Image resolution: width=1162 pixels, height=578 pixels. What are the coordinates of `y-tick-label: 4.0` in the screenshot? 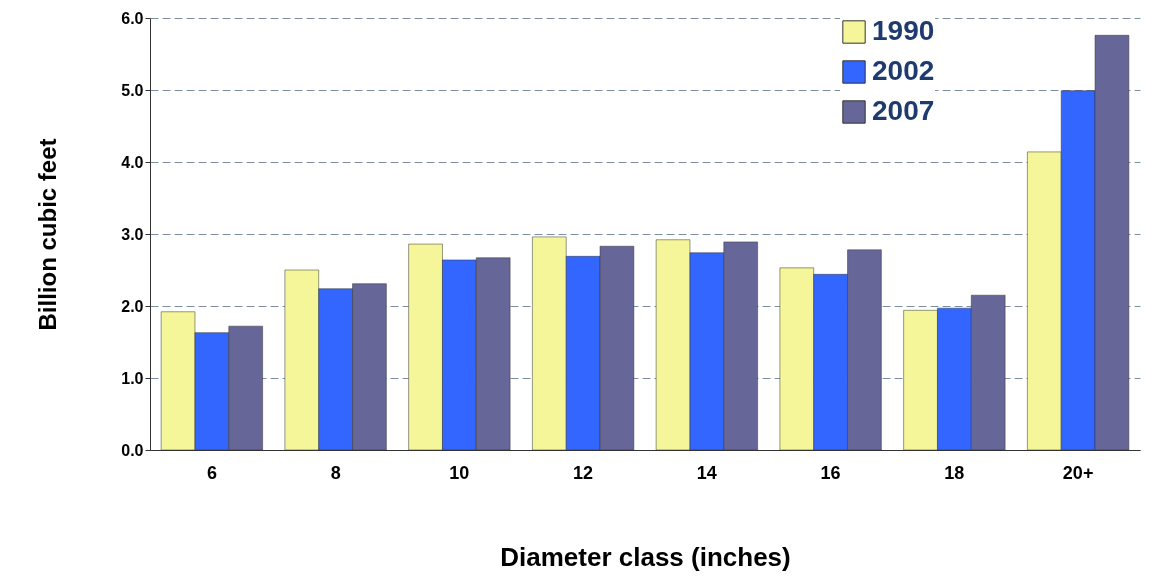 It's located at (132, 162).